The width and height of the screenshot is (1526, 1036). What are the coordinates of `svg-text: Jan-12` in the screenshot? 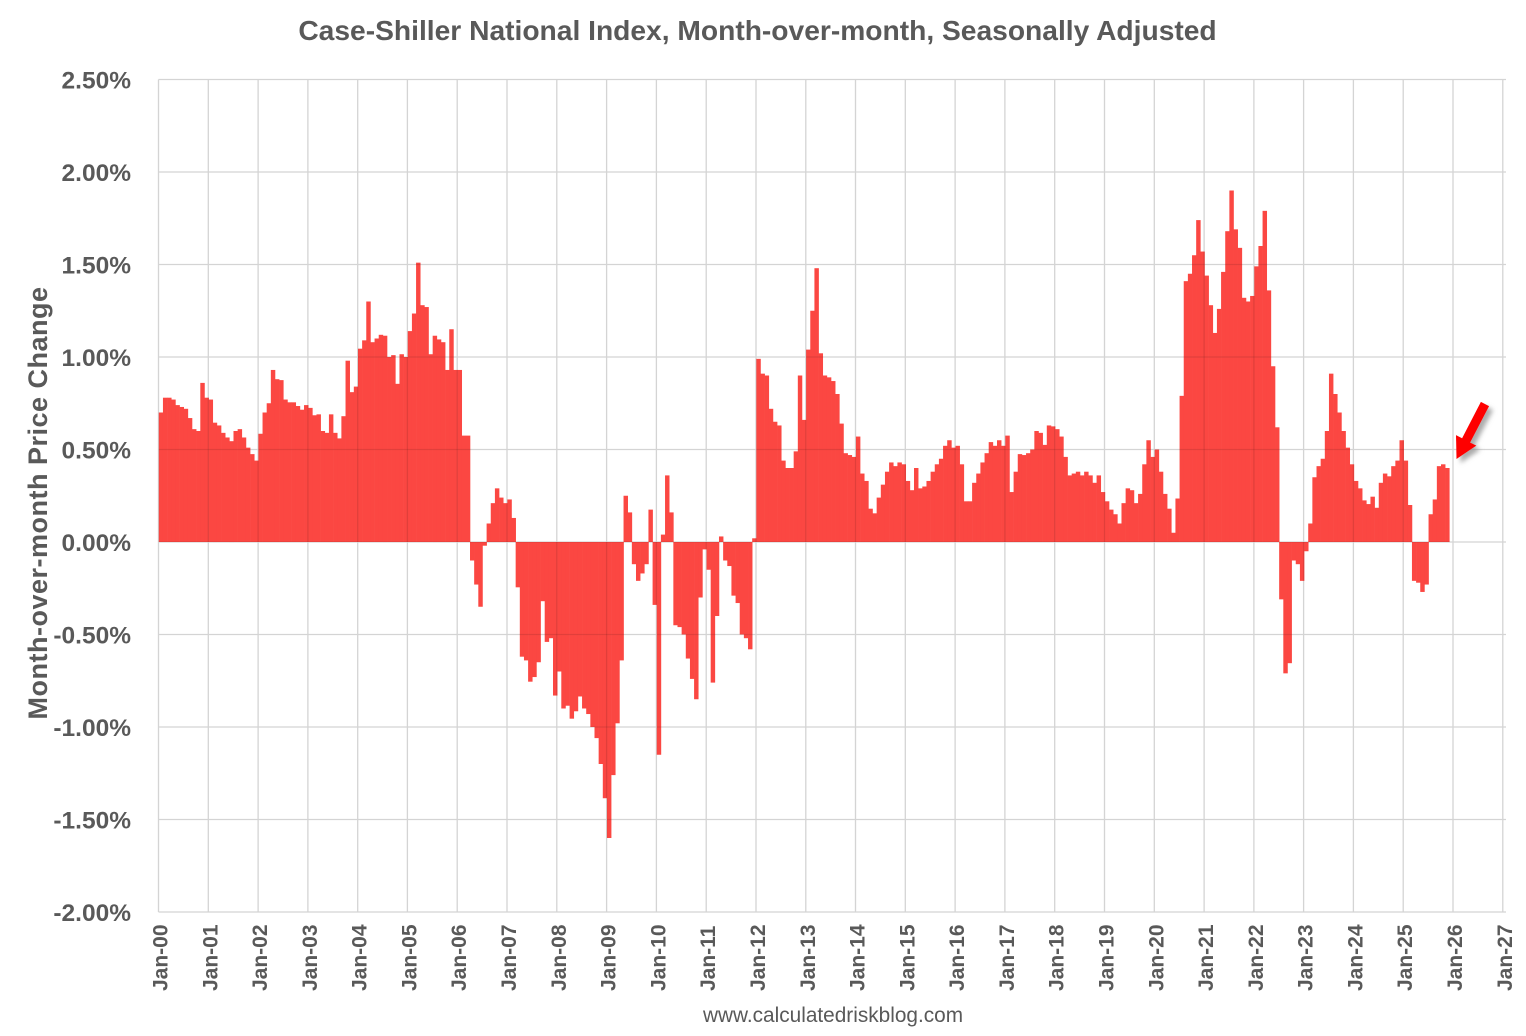 It's located at (758, 957).